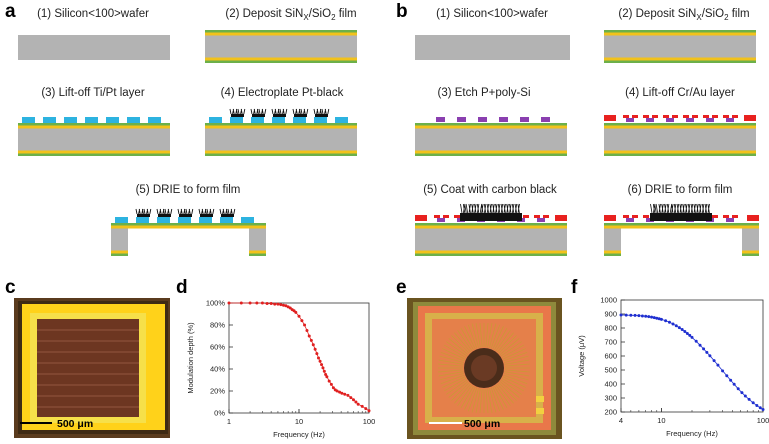 This screenshot has height=444, width=769. Describe the element at coordinates (491, 127) in the screenshot. I see `b3-sio2-top` at that location.